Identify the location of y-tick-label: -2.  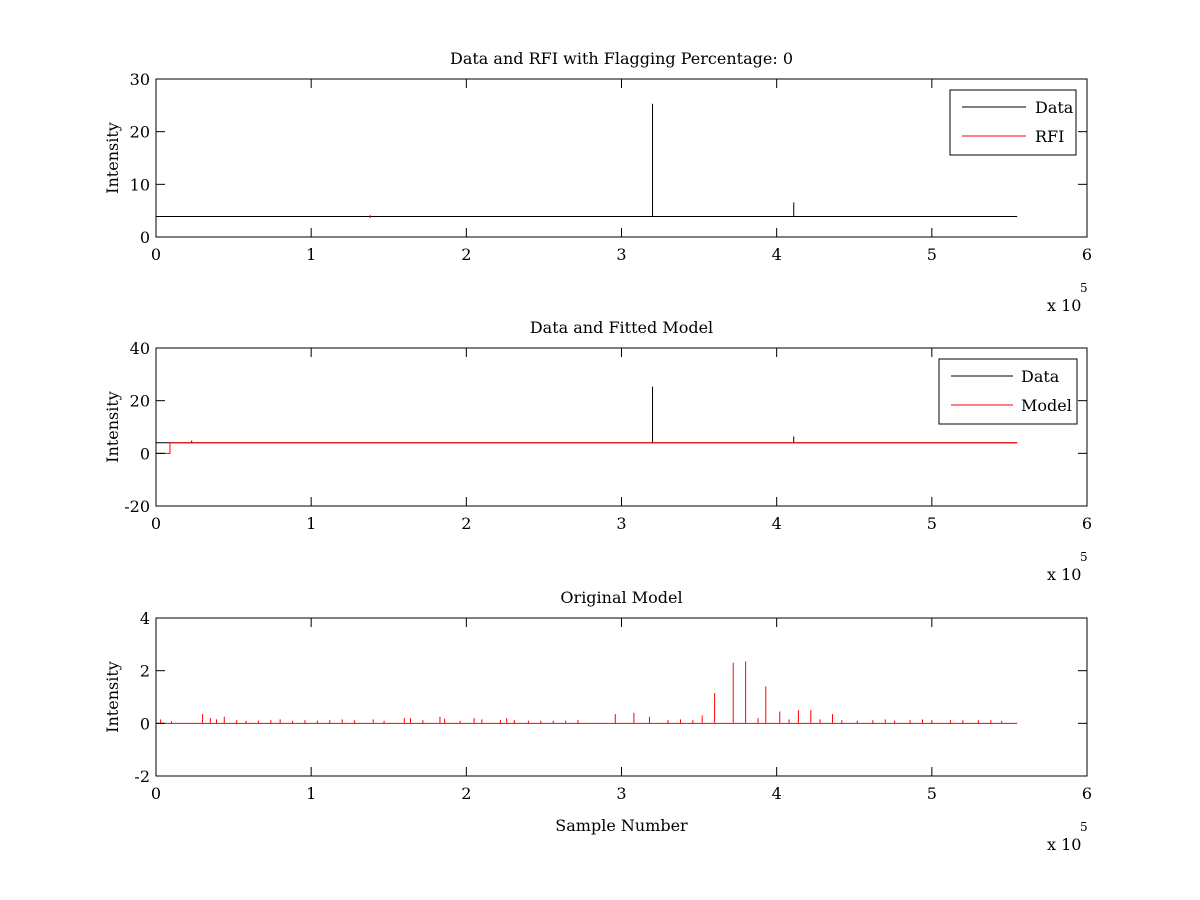
(142, 776).